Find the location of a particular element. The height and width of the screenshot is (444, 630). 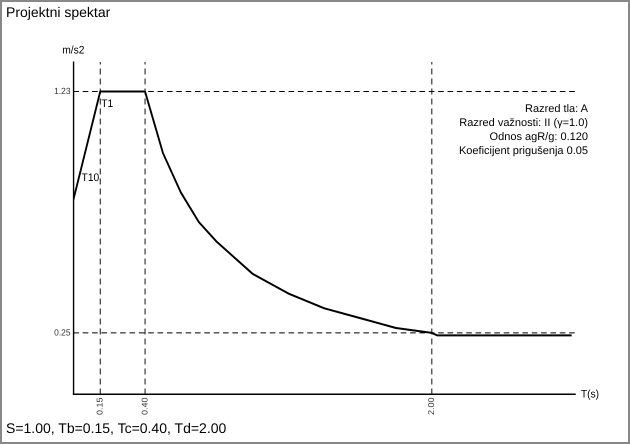

annotation: T1 is located at coordinates (107, 104).